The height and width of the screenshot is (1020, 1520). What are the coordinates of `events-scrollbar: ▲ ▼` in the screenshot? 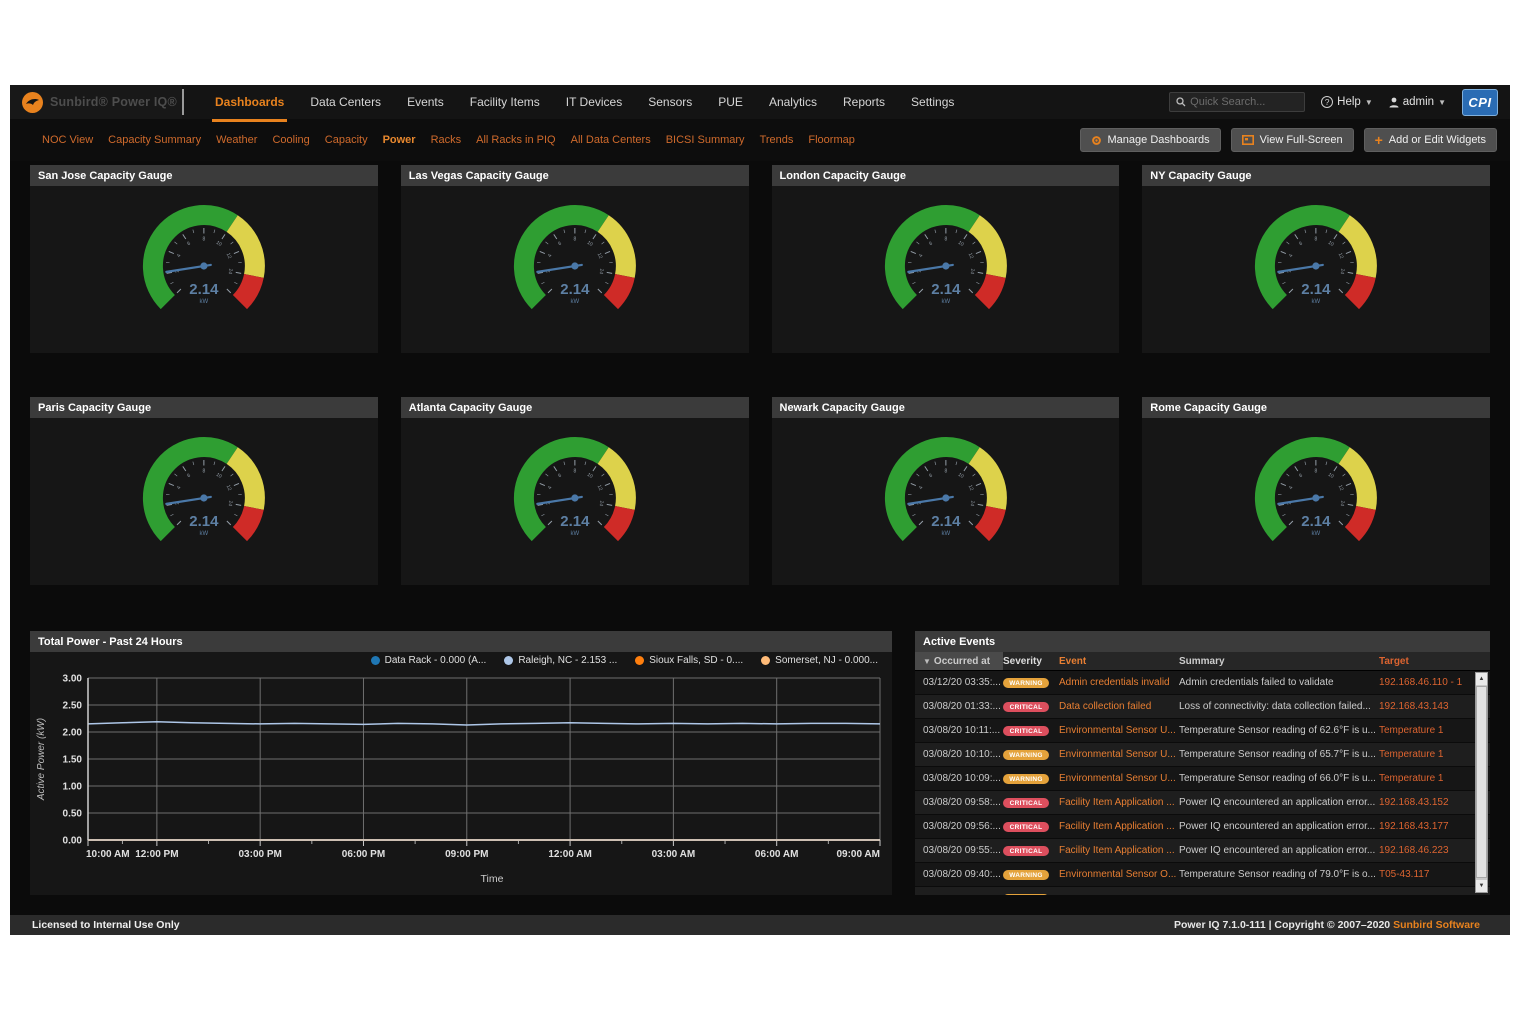 It's located at (1481, 782).